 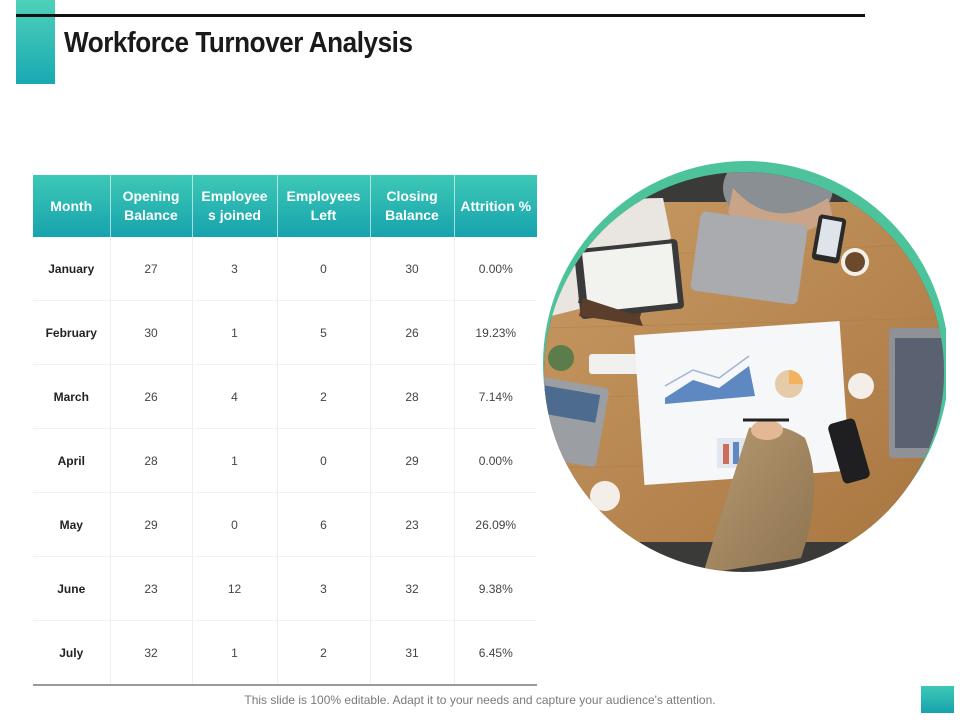 What do you see at coordinates (72, 396) in the screenshot?
I see `cell-month: March` at bounding box center [72, 396].